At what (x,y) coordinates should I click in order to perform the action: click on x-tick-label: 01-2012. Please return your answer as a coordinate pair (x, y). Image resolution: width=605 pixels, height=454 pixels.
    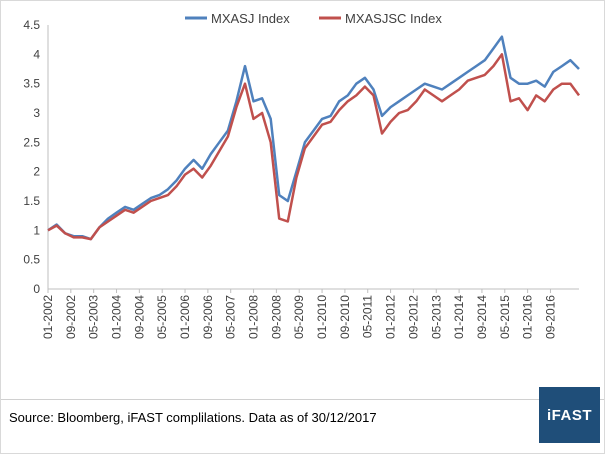
    Looking at the image, I should click on (391, 317).